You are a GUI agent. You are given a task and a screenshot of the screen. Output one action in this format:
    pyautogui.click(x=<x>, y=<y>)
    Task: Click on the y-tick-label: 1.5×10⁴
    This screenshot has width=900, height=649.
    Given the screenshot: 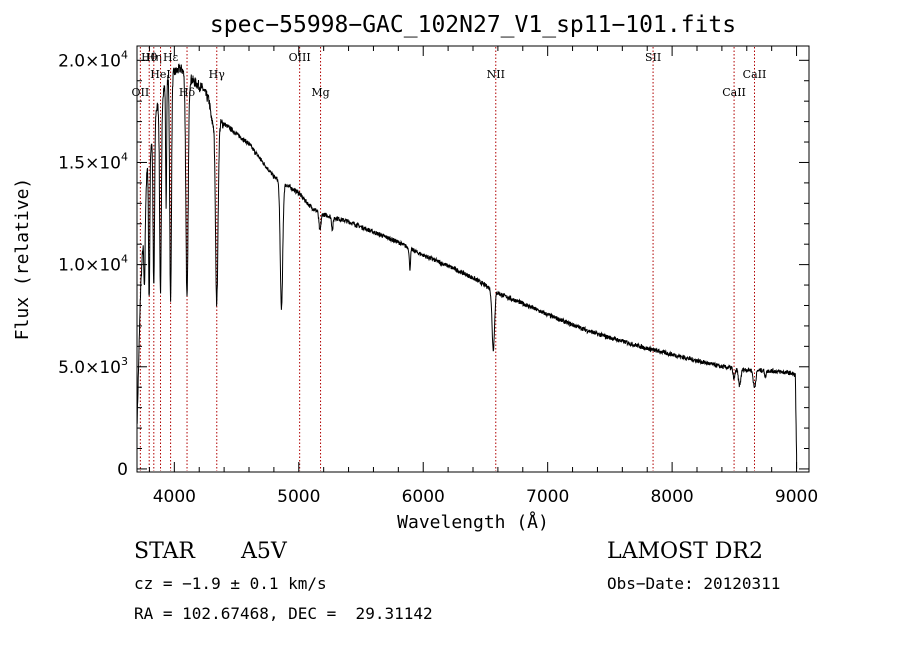 What is the action you would take?
    pyautogui.click(x=93, y=161)
    